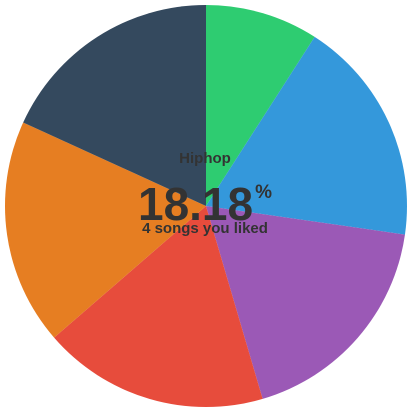  Describe the element at coordinates (205, 228) in the screenshot. I see `center-subtitle: 4 songs you liked` at that location.